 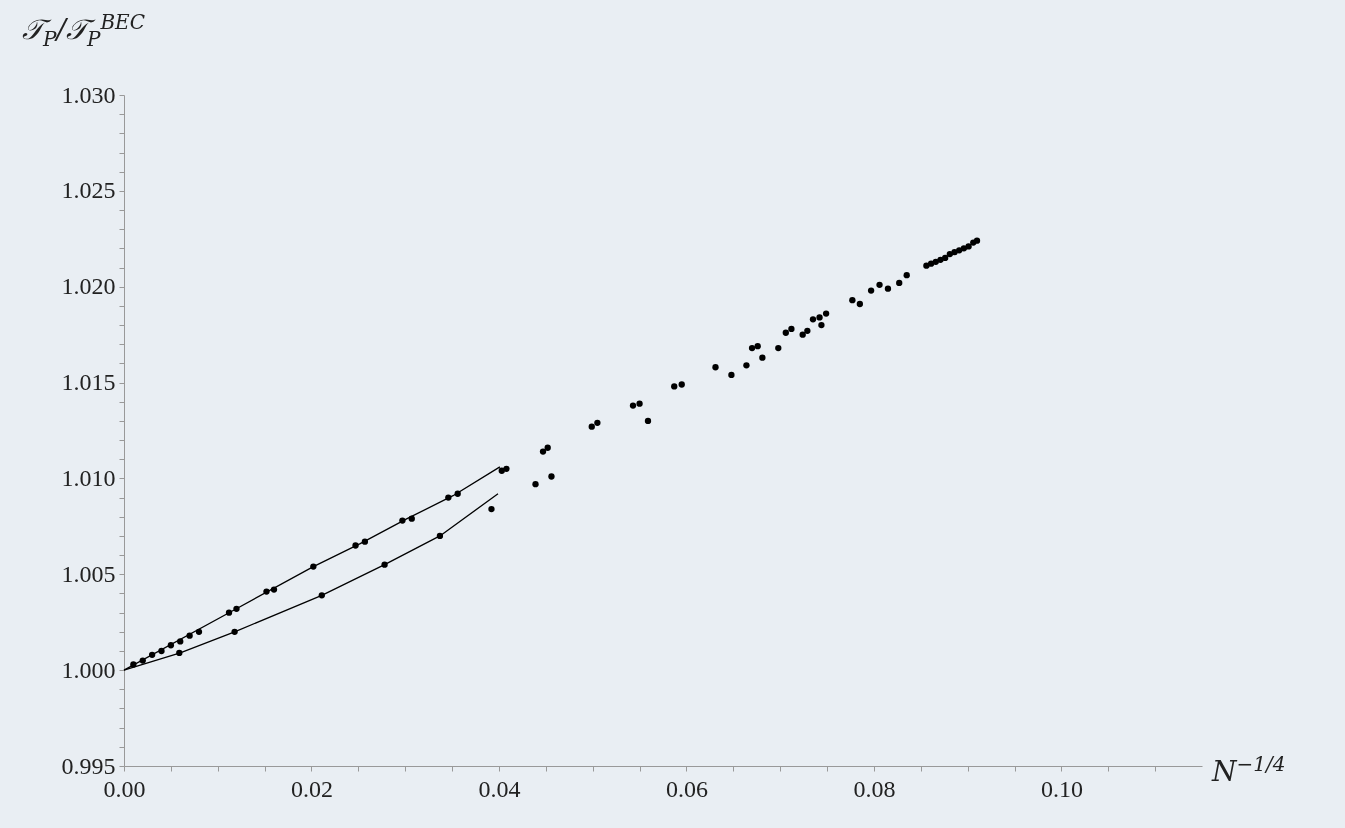 What do you see at coordinates (88, 573) in the screenshot?
I see `y-tick-label: 1.005` at bounding box center [88, 573].